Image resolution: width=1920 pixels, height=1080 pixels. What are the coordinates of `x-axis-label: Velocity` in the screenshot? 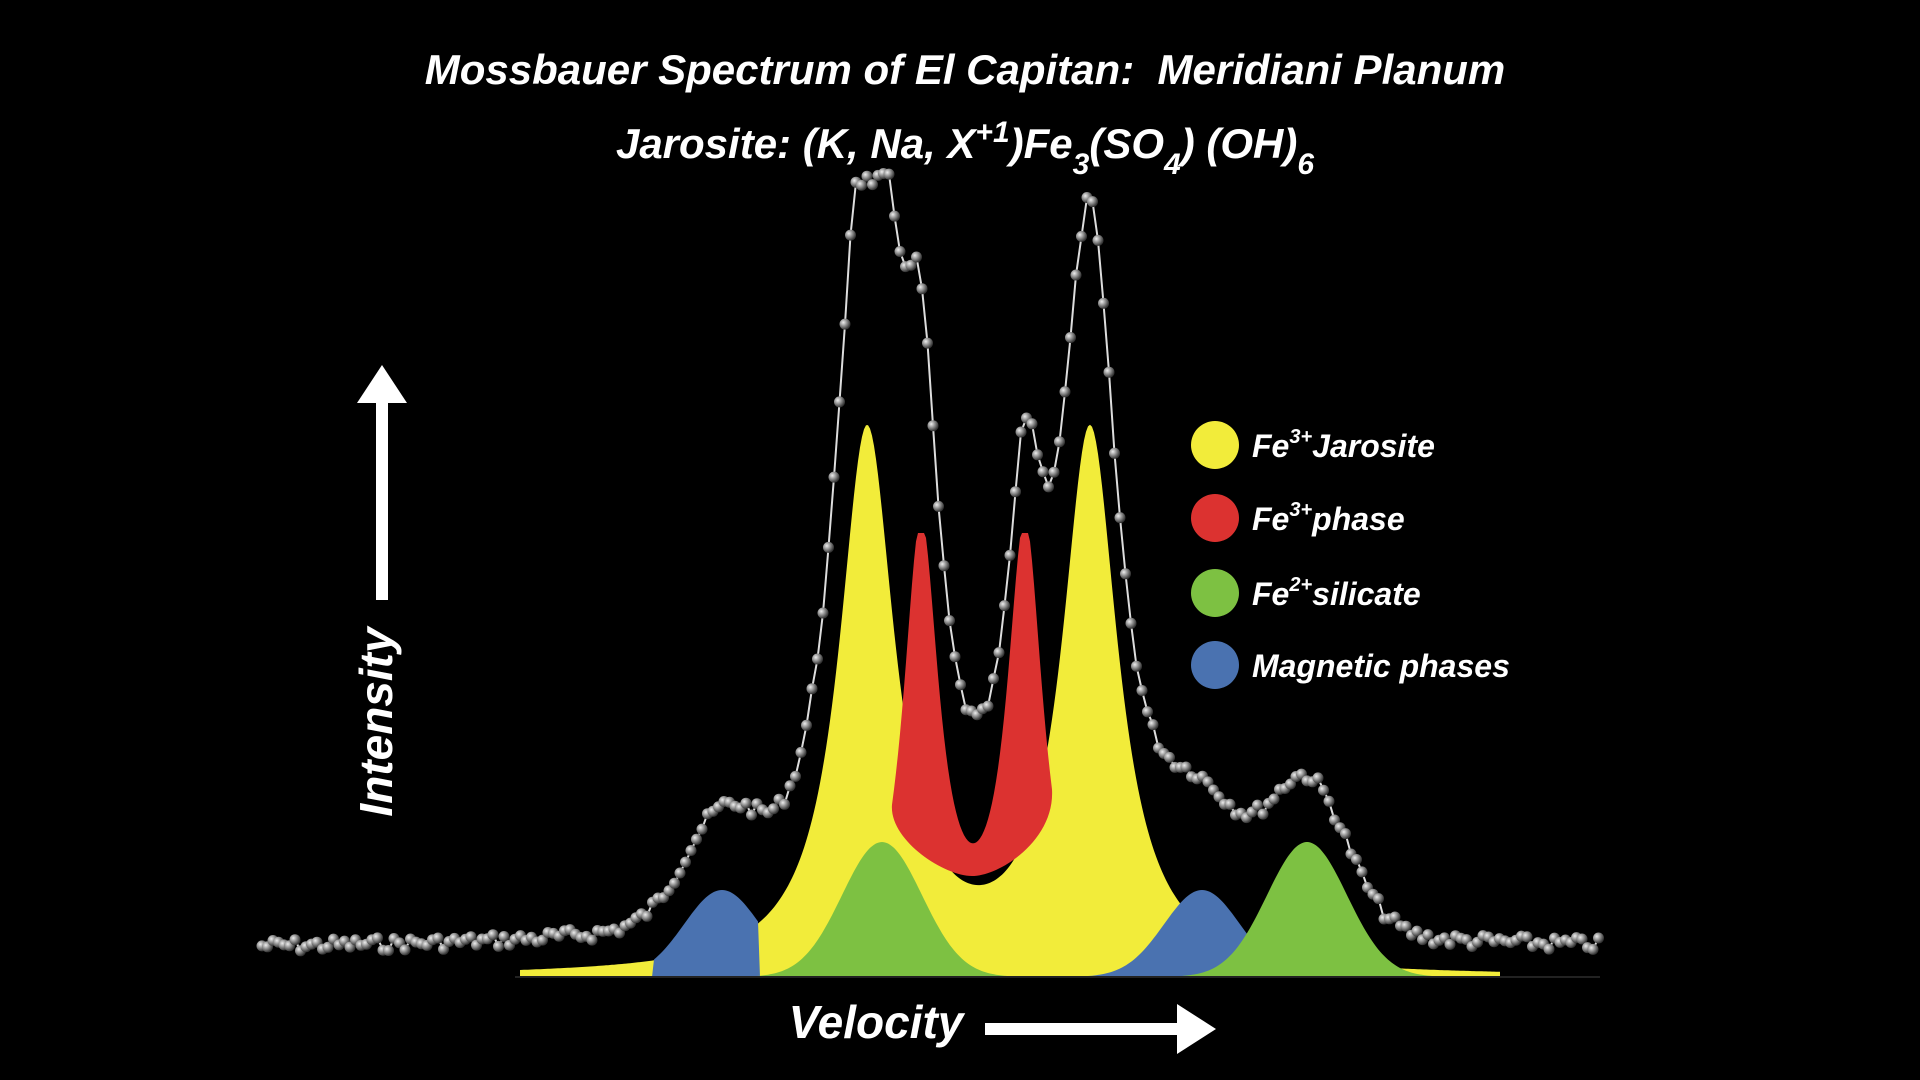 It's located at (877, 1022).